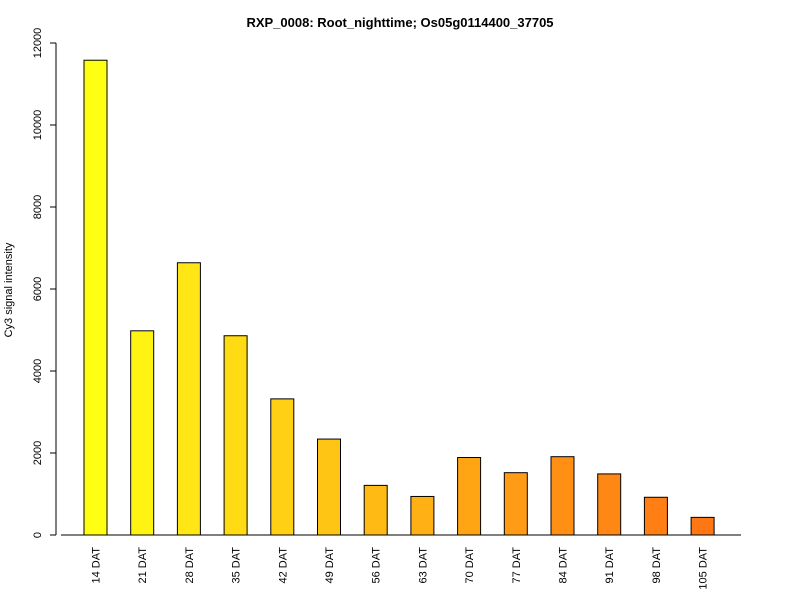 Image resolution: width=800 pixels, height=605 pixels. I want to click on y-axis-label: Cy3 signal intensity, so click(9, 289).